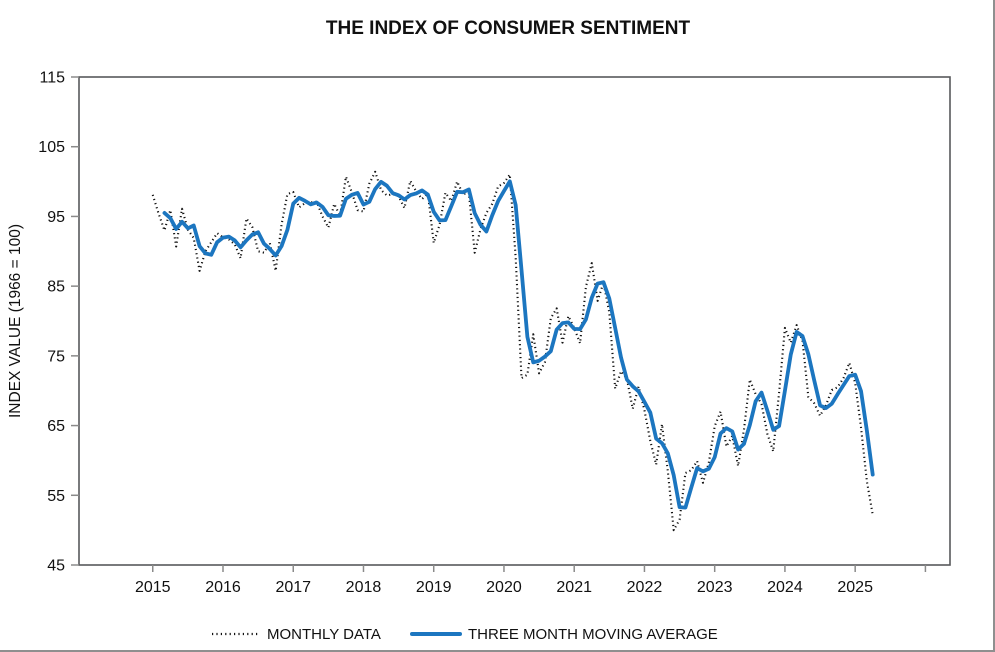 The image size is (995, 652). What do you see at coordinates (855, 587) in the screenshot?
I see `x-axis-tick-label: 2025` at bounding box center [855, 587].